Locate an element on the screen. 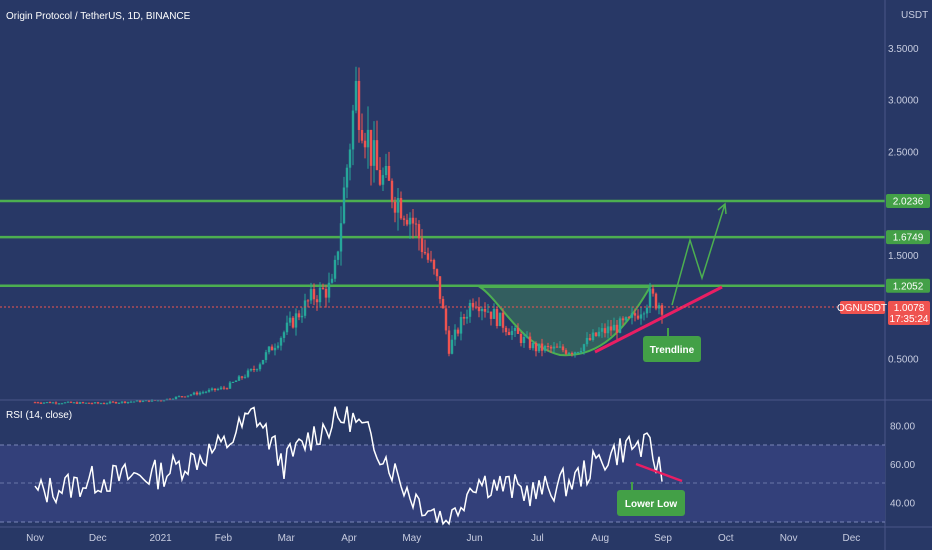 The image size is (932, 550). price-tick-label: 1.5000 is located at coordinates (903, 256).